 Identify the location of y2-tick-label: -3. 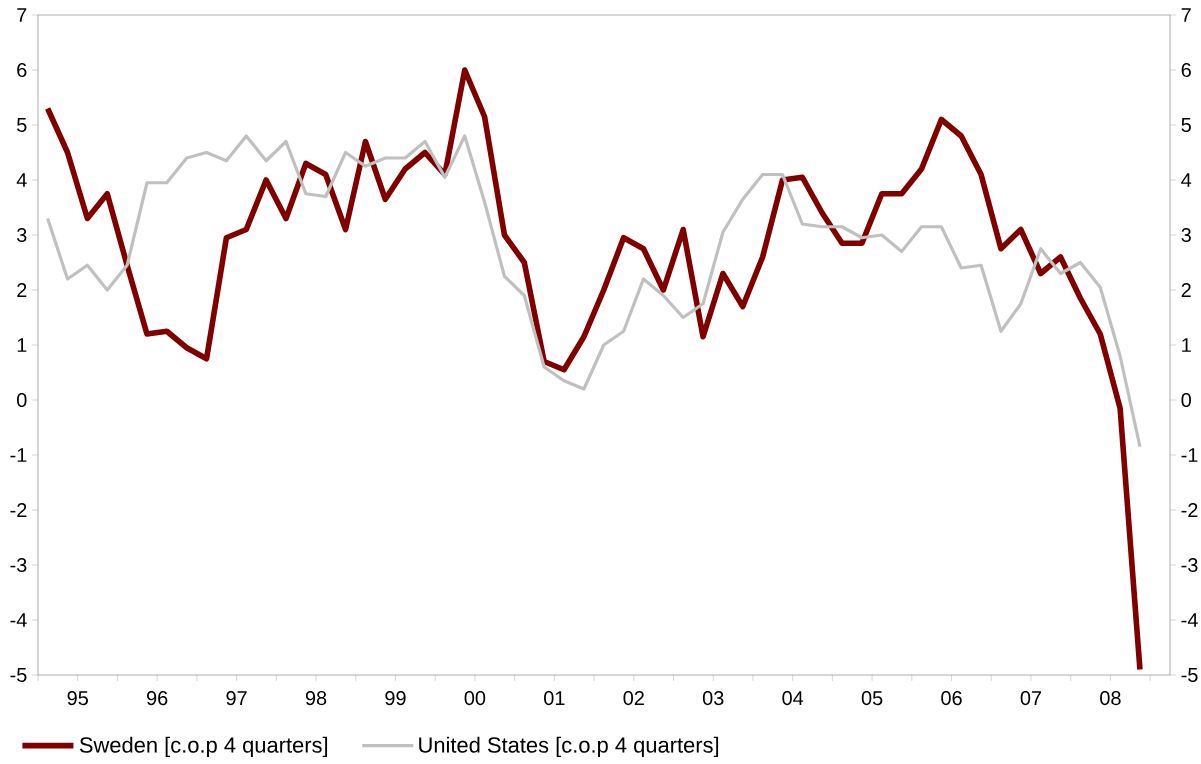
(18, 565).